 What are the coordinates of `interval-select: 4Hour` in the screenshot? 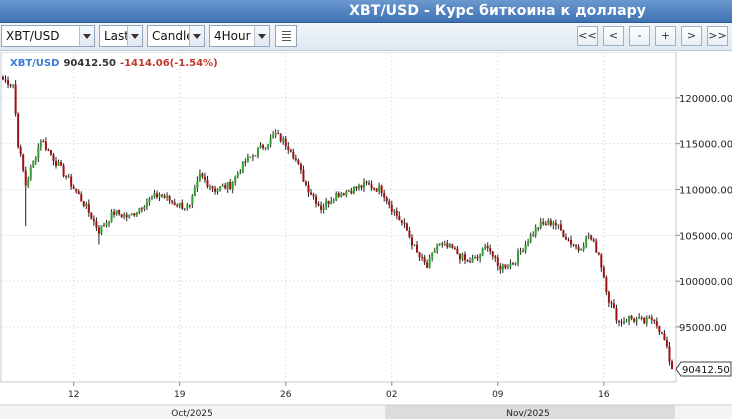 It's located at (239, 36).